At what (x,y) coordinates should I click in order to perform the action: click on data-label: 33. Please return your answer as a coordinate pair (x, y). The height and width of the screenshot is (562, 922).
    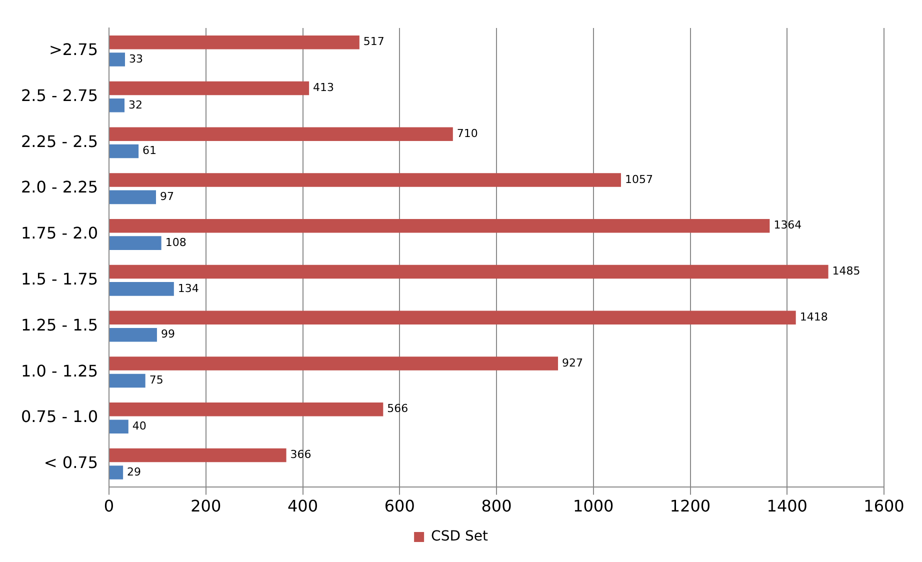
    Looking at the image, I should click on (136, 59).